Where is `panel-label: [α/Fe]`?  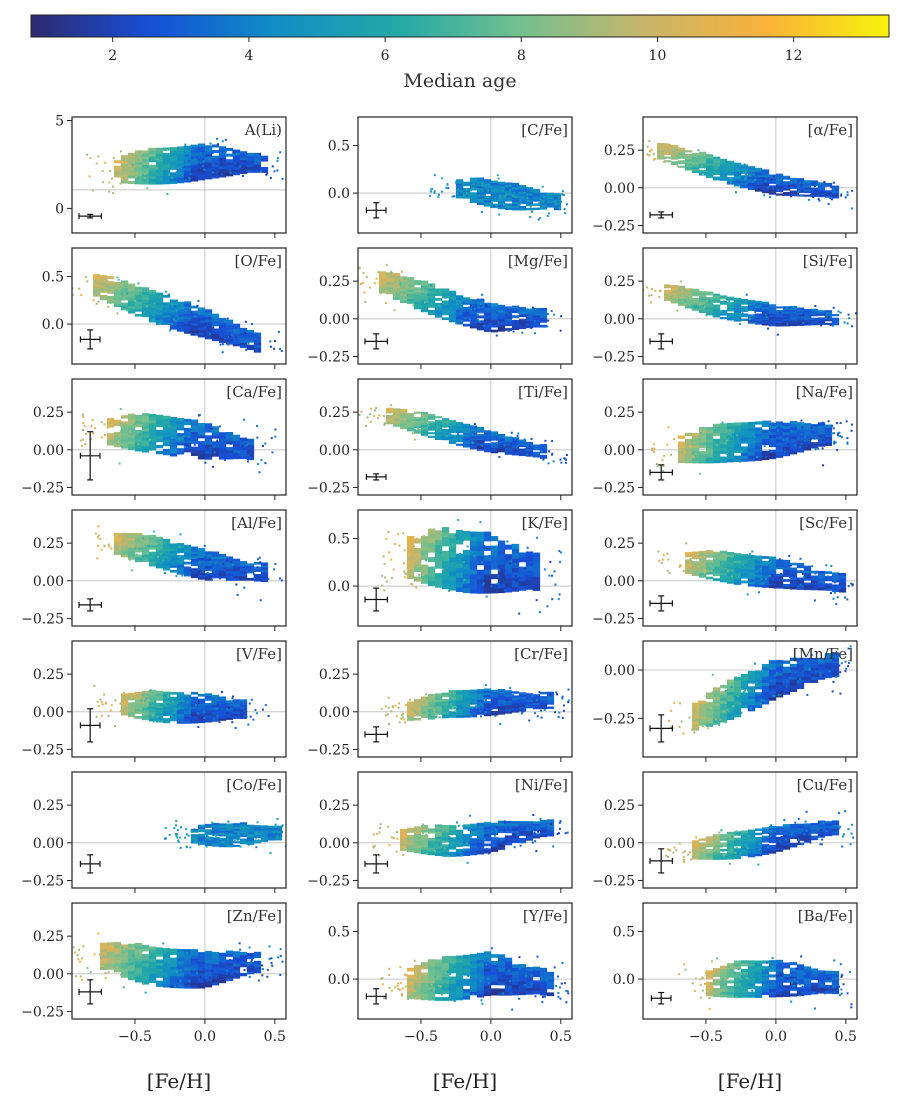
panel-label: [α/Fe] is located at coordinates (830, 130).